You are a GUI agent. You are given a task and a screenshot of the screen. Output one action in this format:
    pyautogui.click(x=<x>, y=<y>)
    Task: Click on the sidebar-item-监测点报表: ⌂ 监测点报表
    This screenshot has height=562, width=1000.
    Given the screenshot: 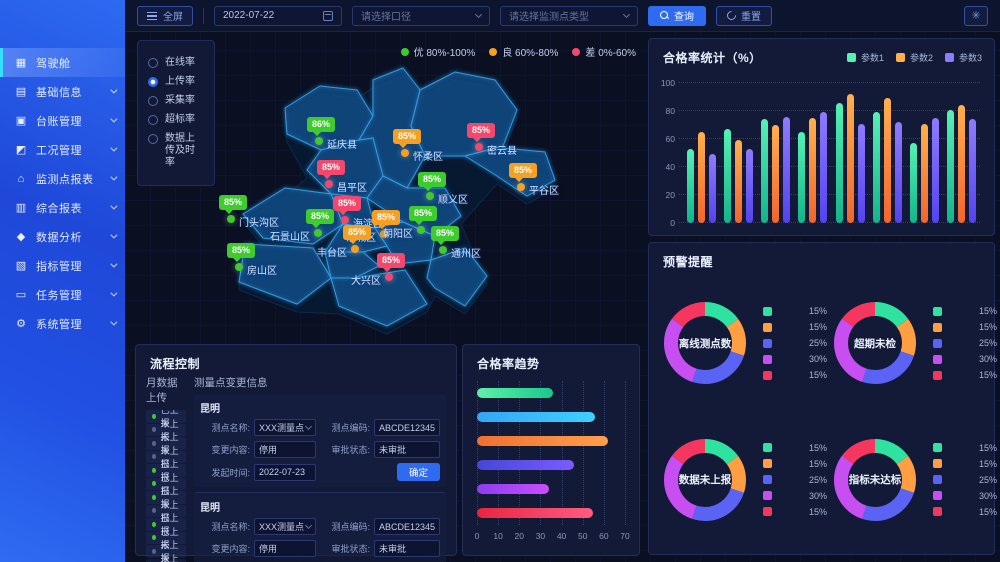 What is the action you would take?
    pyautogui.click(x=62, y=178)
    